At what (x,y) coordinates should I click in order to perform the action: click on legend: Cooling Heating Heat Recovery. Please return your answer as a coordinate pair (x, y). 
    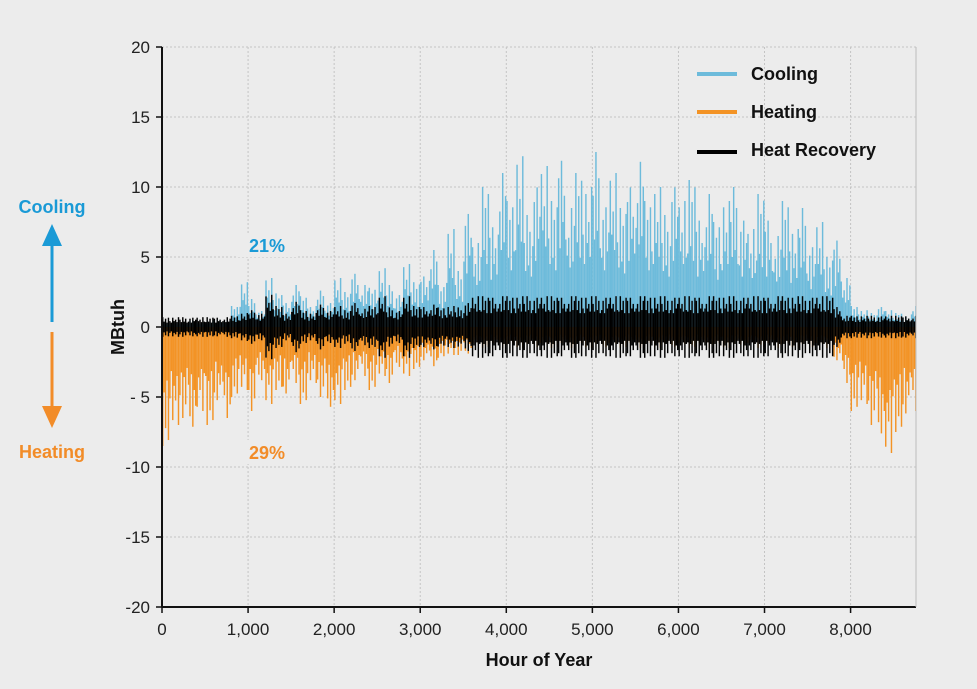
    Looking at the image, I should click on (786, 112).